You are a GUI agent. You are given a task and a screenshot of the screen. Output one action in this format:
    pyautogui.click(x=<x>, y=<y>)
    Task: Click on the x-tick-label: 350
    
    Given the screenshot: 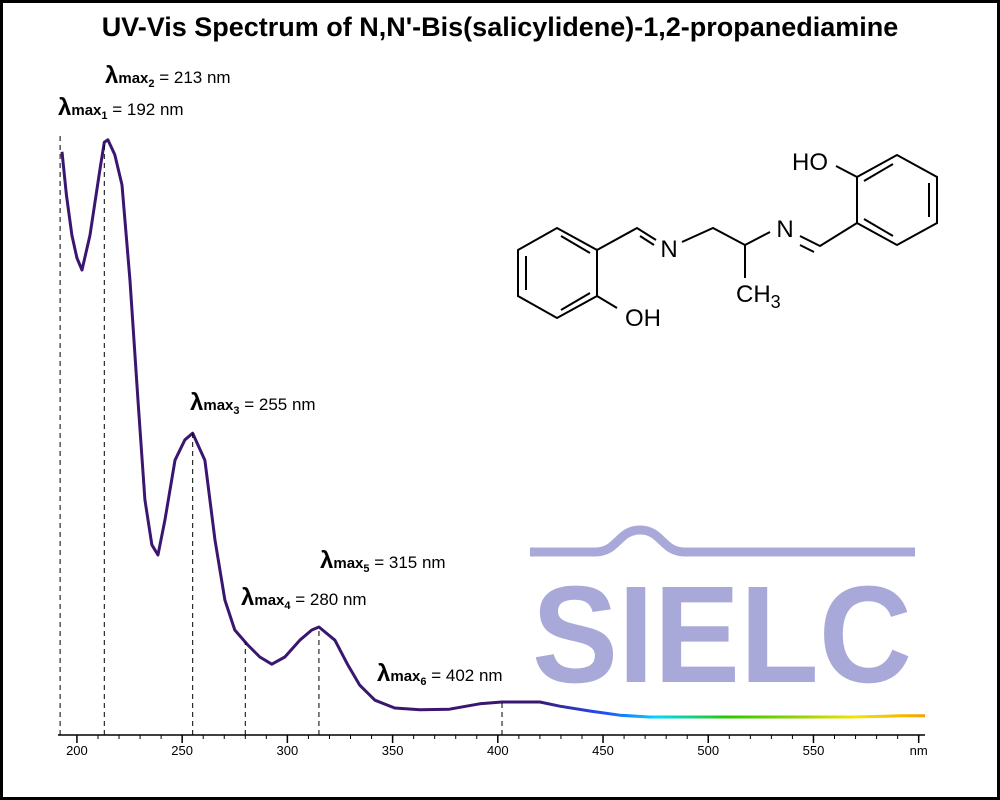 What is the action you would take?
    pyautogui.click(x=393, y=750)
    